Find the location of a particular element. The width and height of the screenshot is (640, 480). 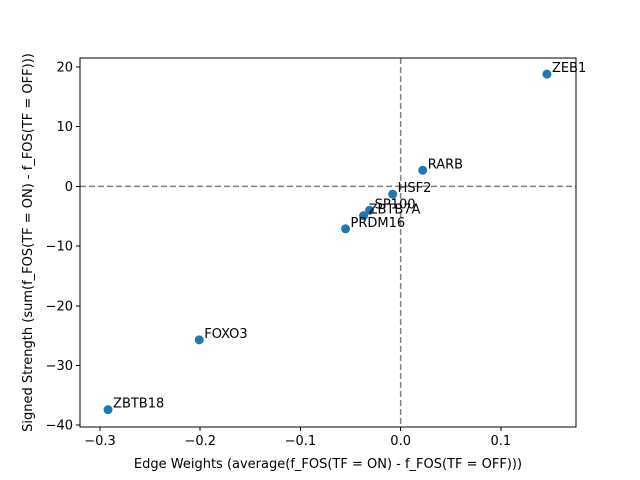

x-tick-label: 0.1 is located at coordinates (501, 441).